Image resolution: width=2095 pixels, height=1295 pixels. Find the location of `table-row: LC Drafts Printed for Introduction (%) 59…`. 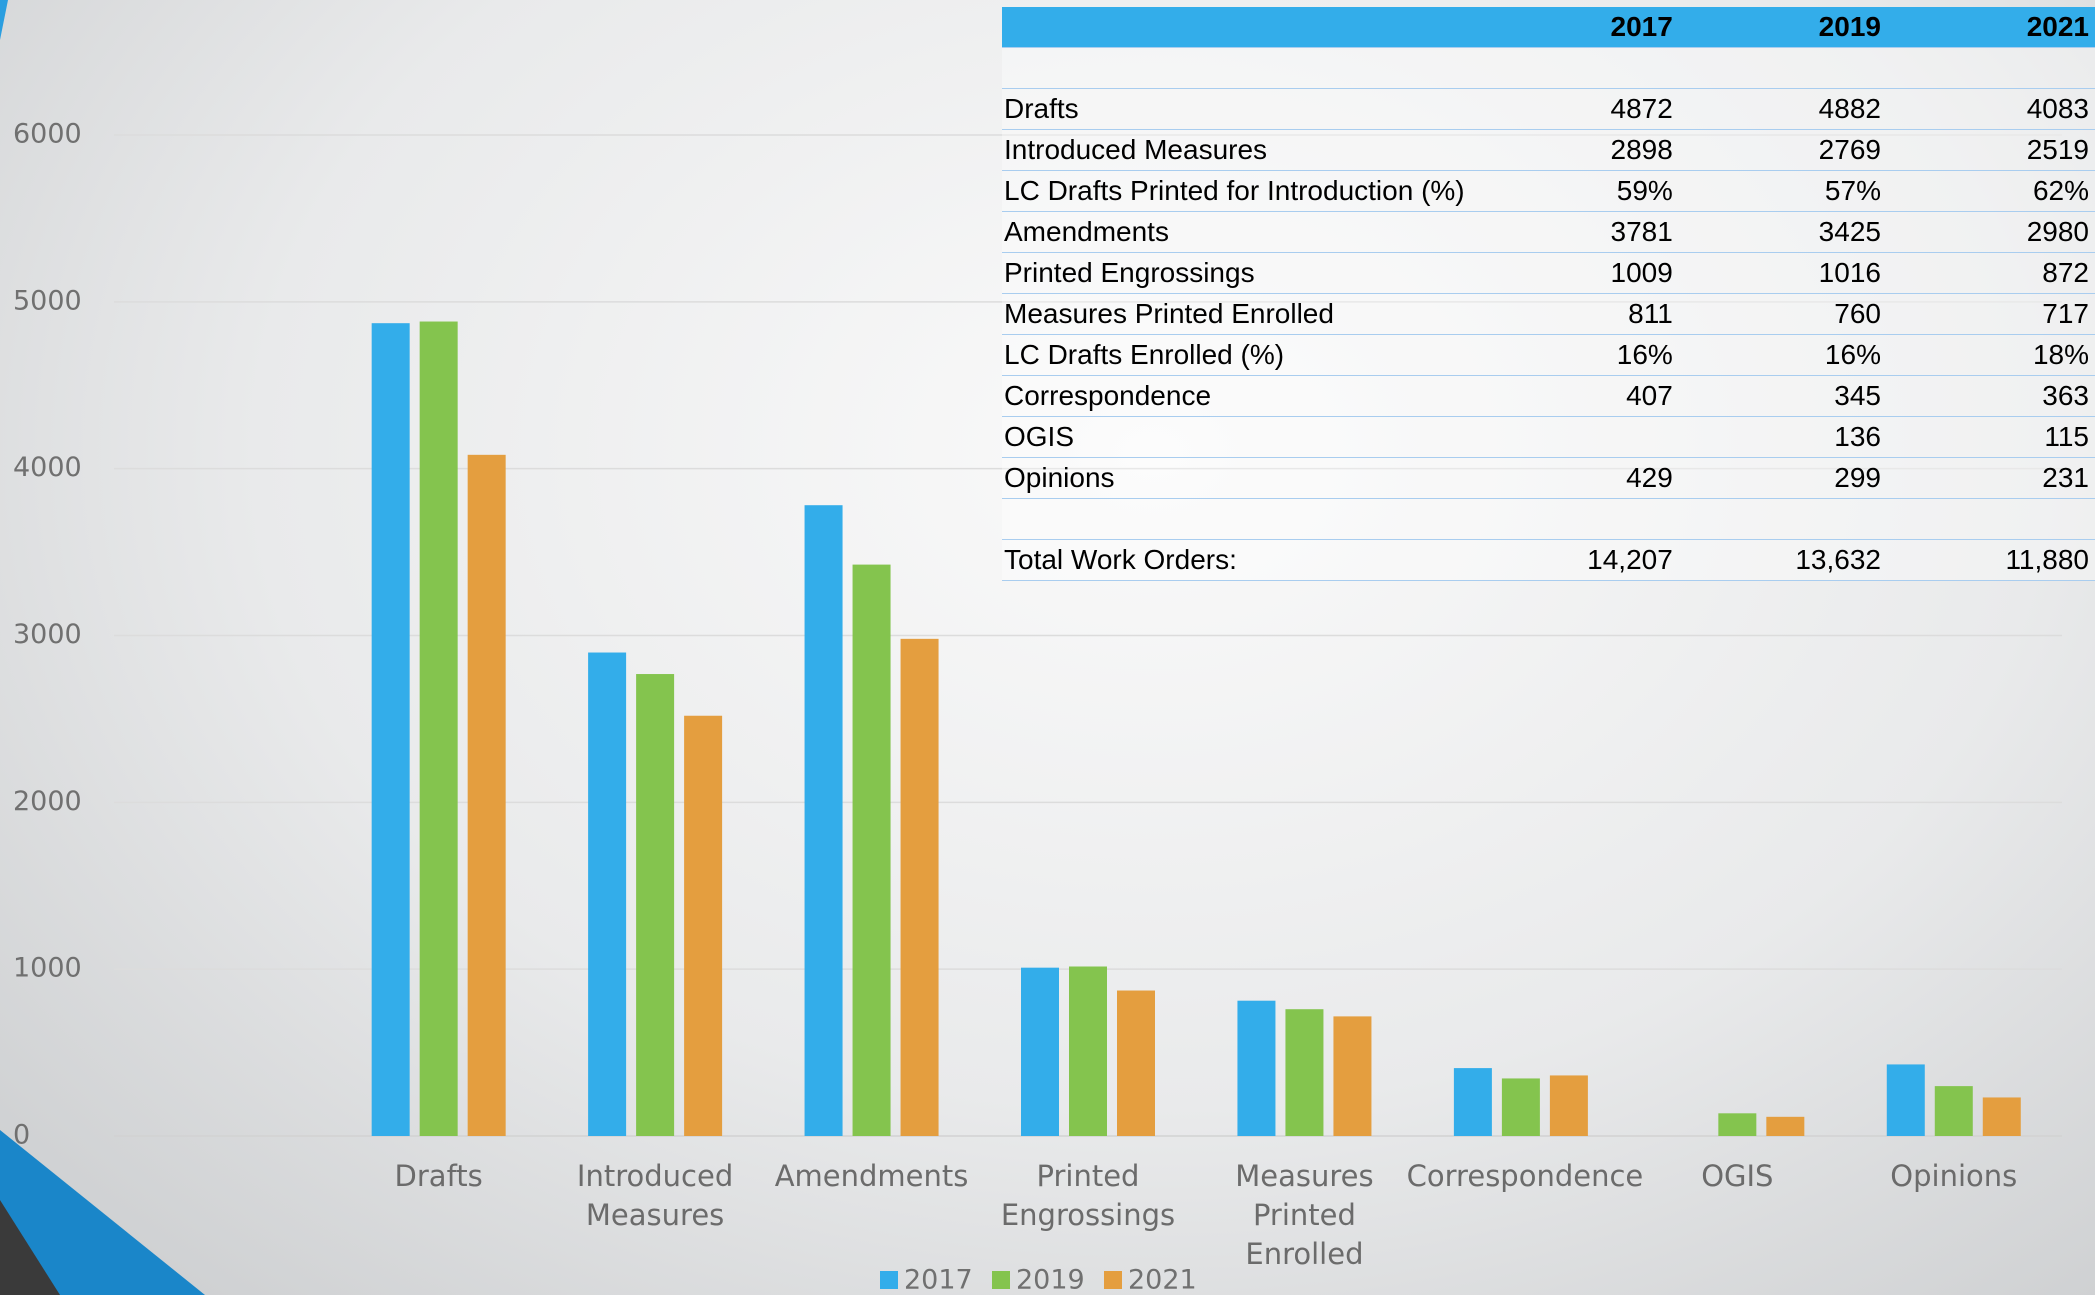

table-row: LC Drafts Printed for Introduction (%) 59… is located at coordinates (1548, 191).